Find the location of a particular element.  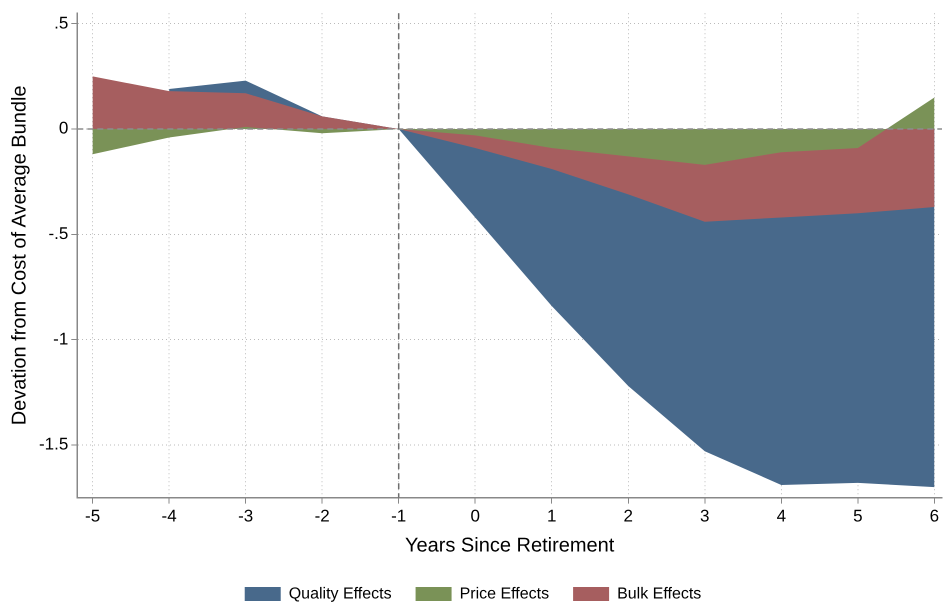

x-tick-label: 5 is located at coordinates (858, 516).